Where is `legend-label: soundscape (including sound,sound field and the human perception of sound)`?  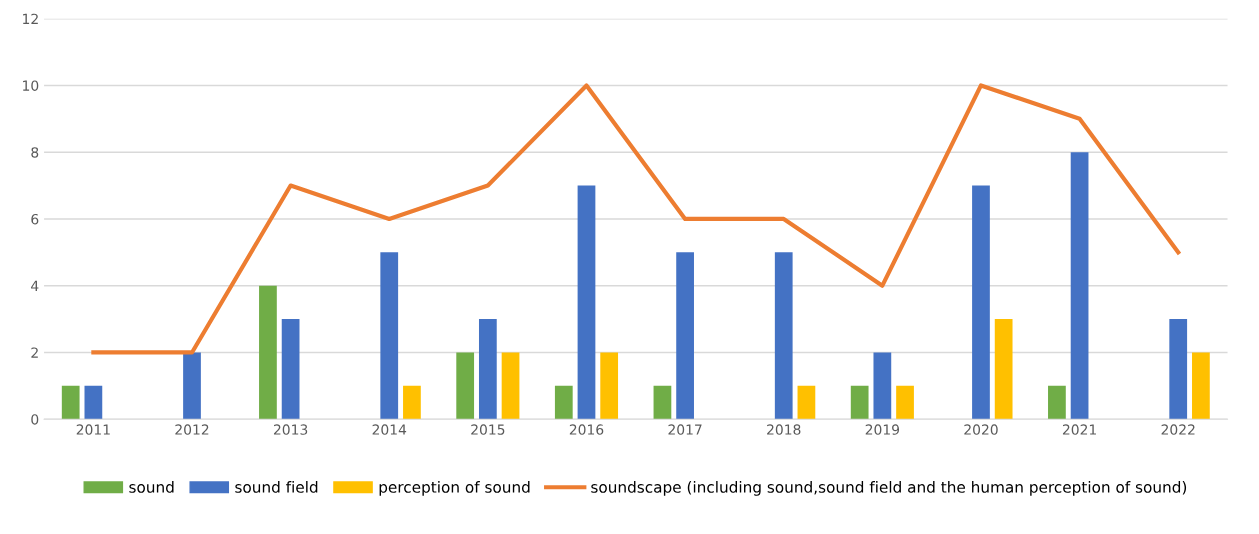
legend-label: soundscape (including sound,sound field and the human perception of sound) is located at coordinates (889, 488).